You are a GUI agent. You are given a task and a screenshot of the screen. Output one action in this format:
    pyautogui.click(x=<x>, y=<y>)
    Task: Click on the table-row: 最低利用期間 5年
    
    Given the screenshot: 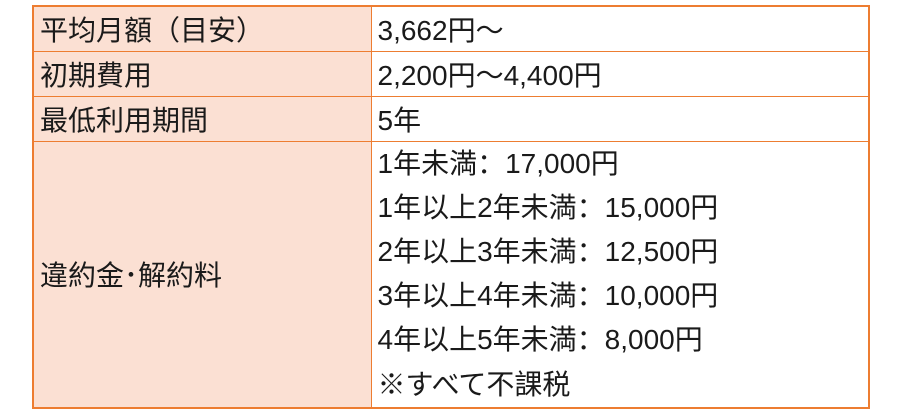 What is the action you would take?
    pyautogui.click(x=451, y=118)
    